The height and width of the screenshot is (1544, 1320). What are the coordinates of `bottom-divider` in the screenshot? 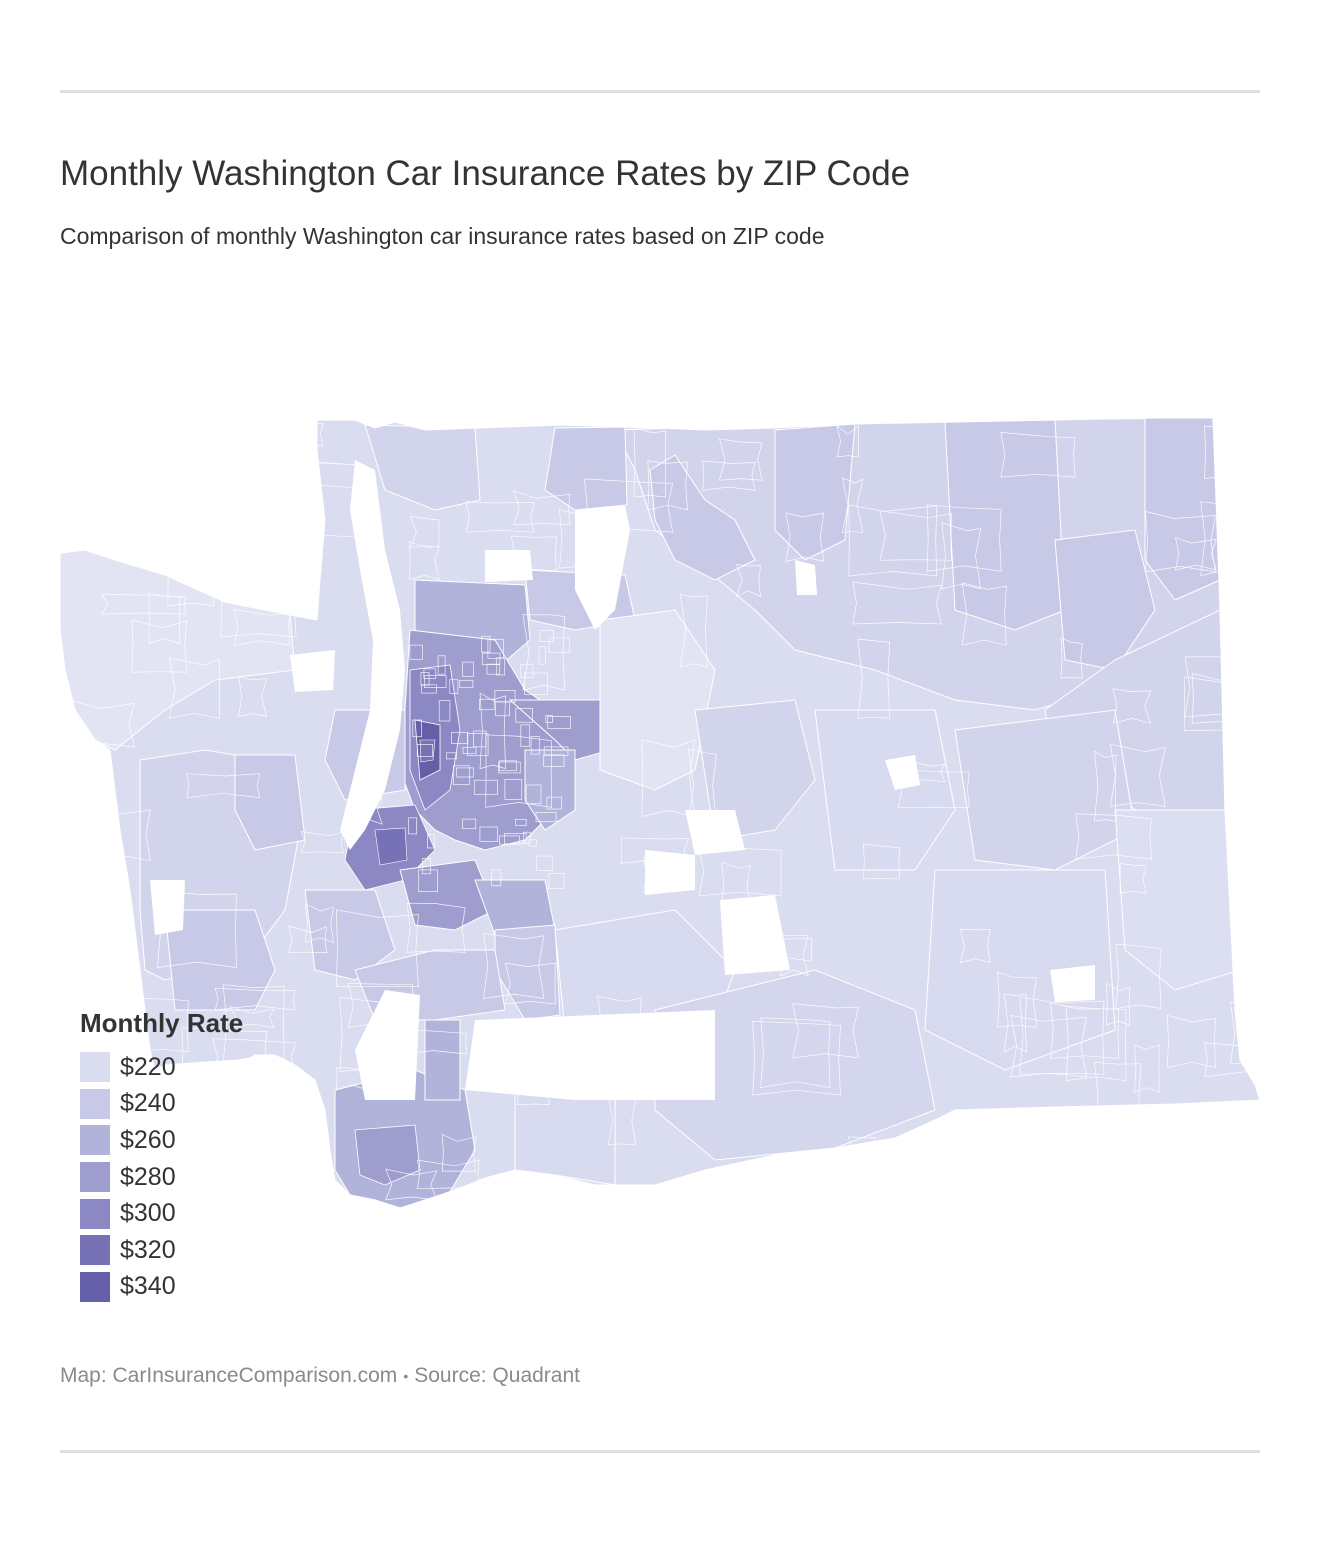 It's located at (660, 1451).